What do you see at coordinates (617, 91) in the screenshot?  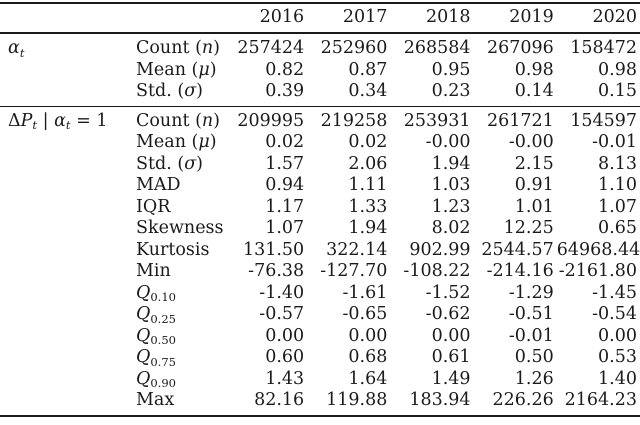 I see `value-cell: 0.15` at bounding box center [617, 91].